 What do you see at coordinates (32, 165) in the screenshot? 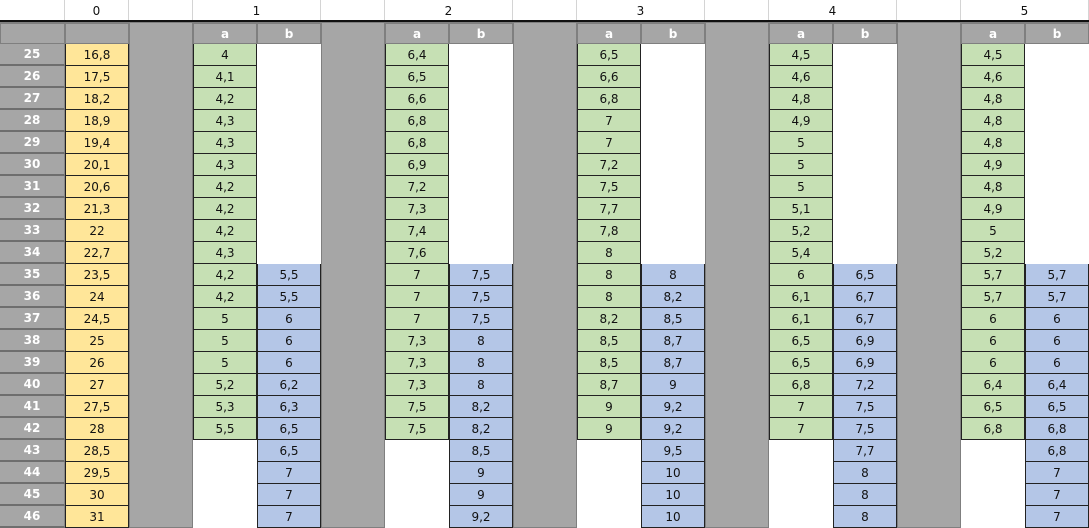
I see `row-header: 30` at bounding box center [32, 165].